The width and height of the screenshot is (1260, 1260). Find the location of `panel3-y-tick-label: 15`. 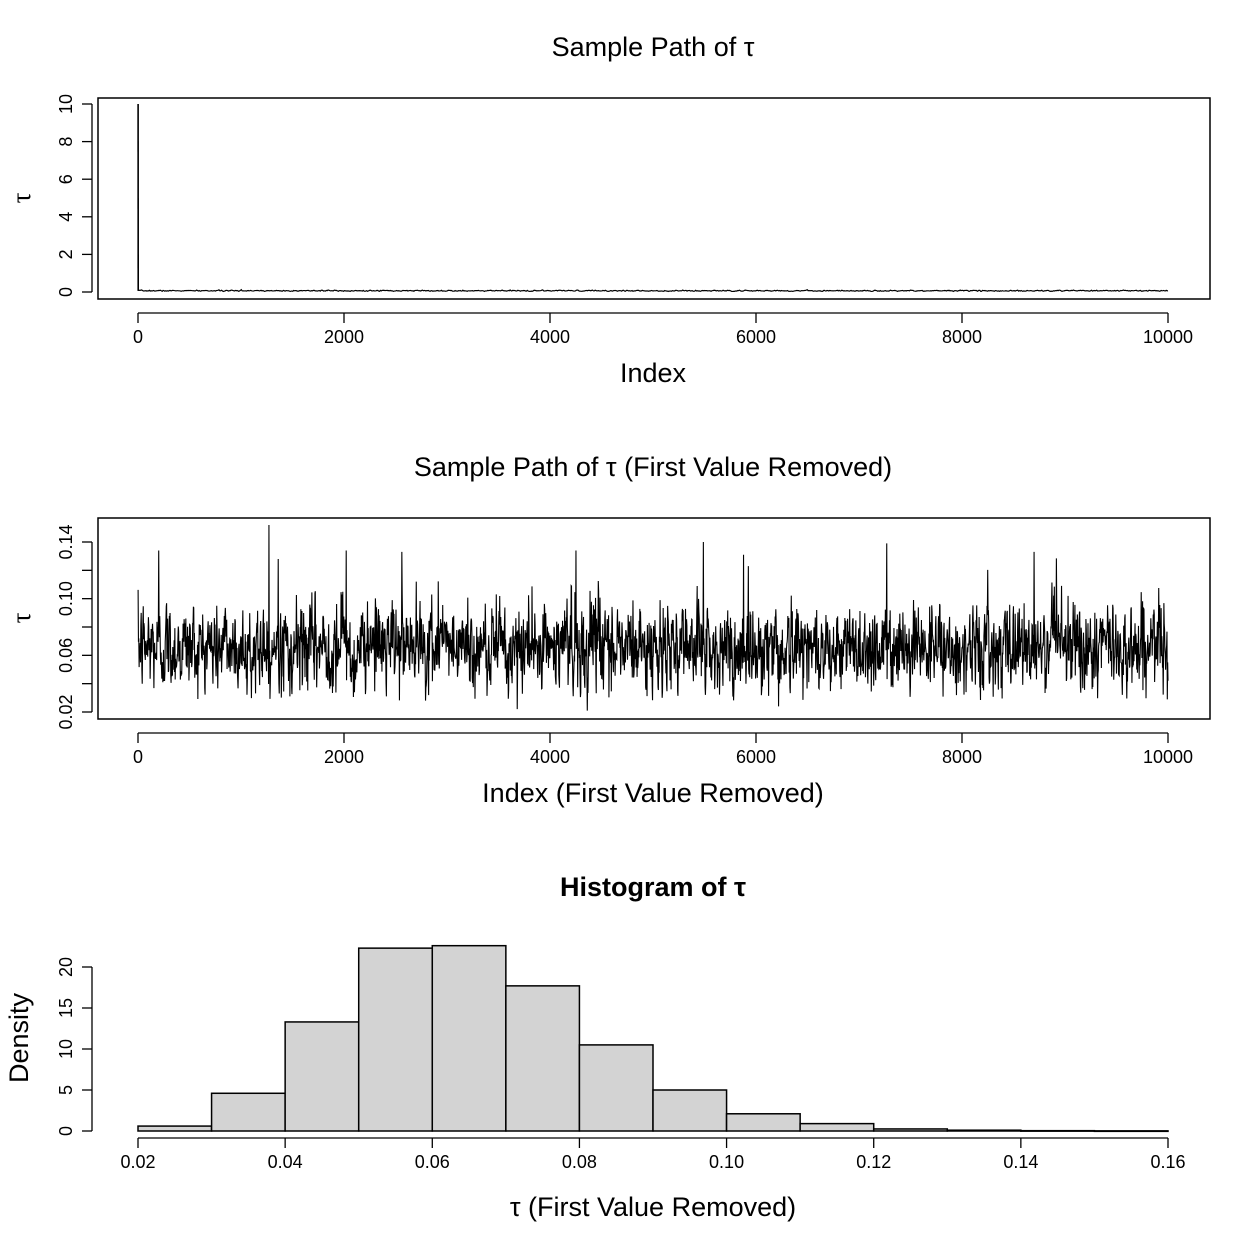

panel3-y-tick-label: 15 is located at coordinates (66, 1008).